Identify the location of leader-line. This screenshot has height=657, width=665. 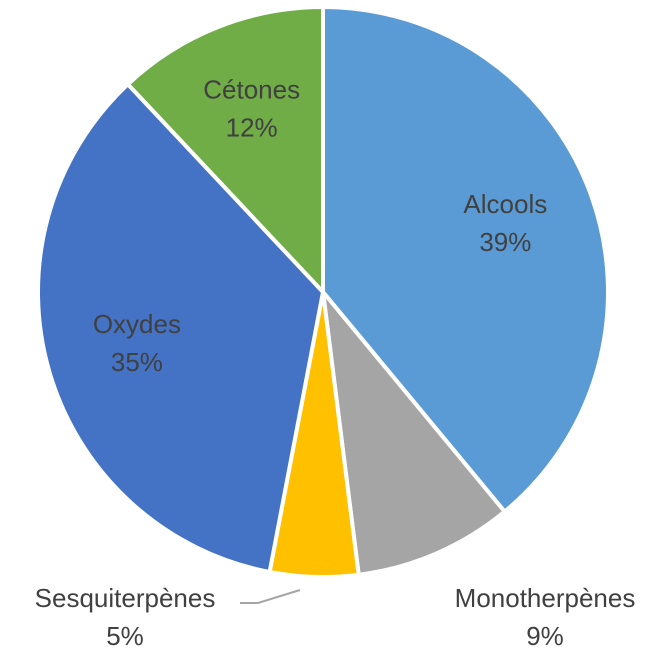
(270, 596).